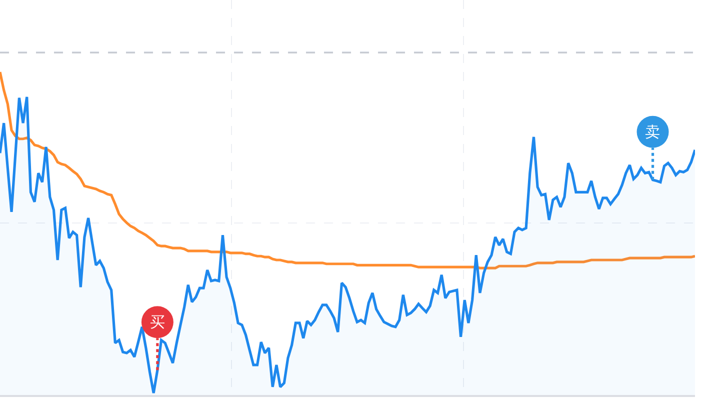 The image size is (703, 403). I want to click on annotation: 卖, so click(652, 132).